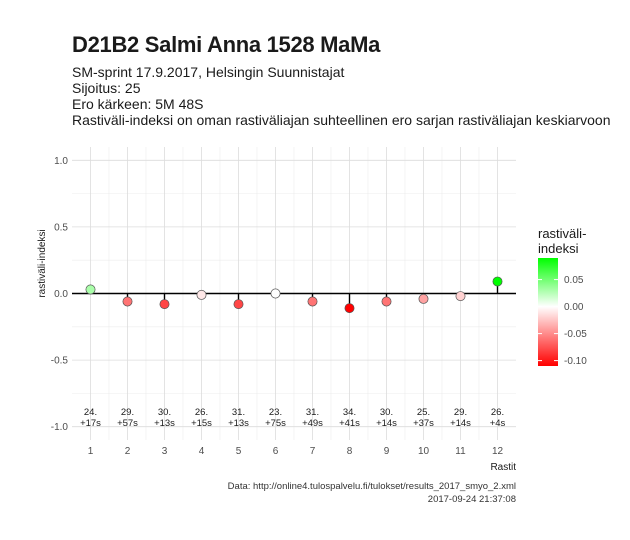 The image size is (630, 540). Describe the element at coordinates (423, 412) in the screenshot. I see `annotation-rank-10: 25.` at that location.